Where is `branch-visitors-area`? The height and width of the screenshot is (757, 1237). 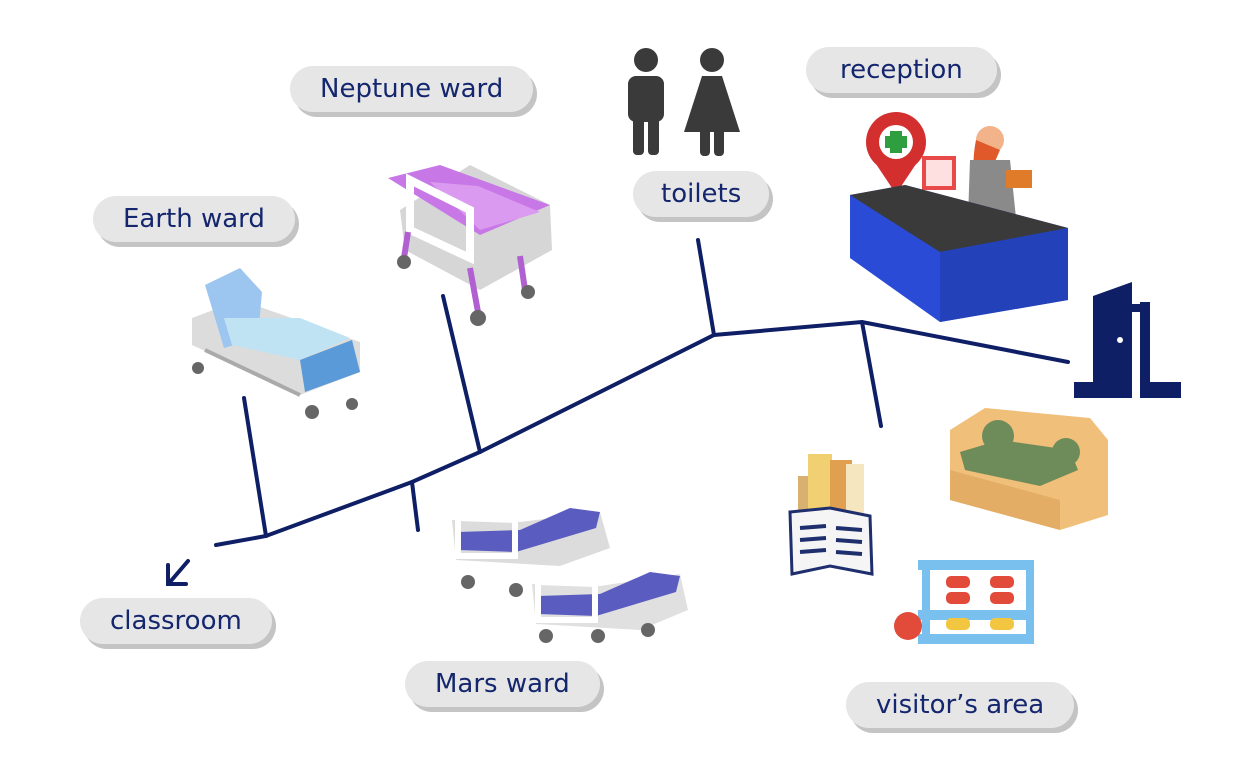
branch-visitors-area is located at coordinates (871, 374).